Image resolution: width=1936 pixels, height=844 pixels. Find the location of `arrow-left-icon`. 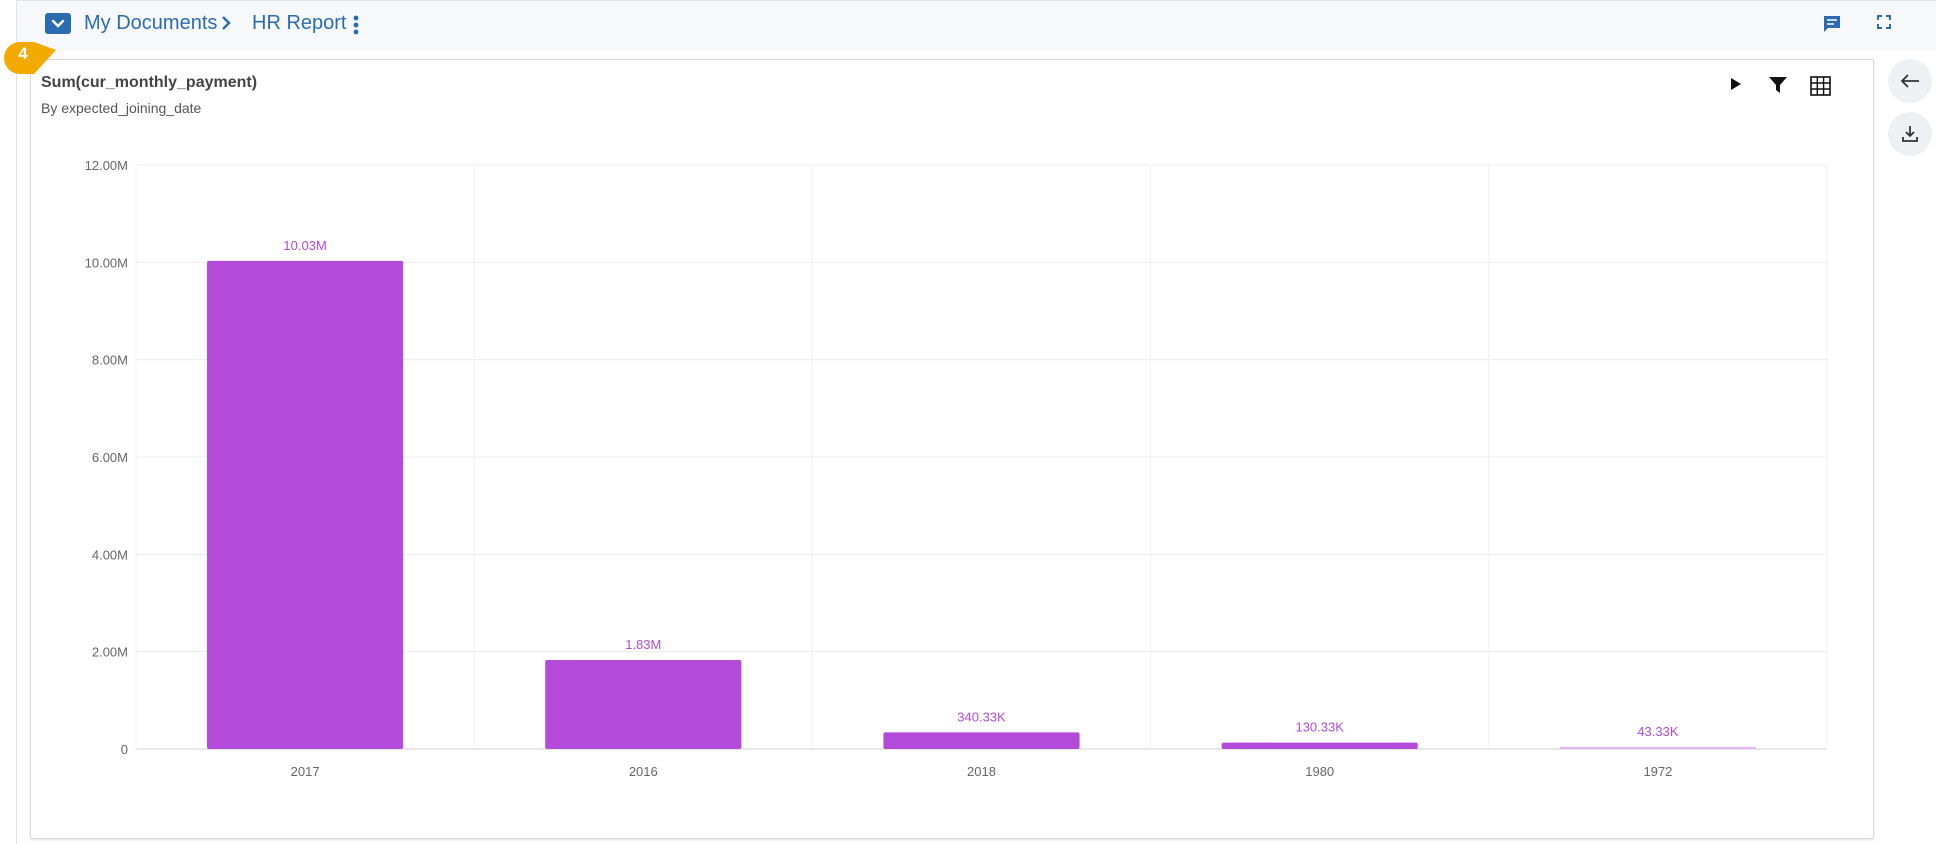

arrow-left-icon is located at coordinates (1909, 81).